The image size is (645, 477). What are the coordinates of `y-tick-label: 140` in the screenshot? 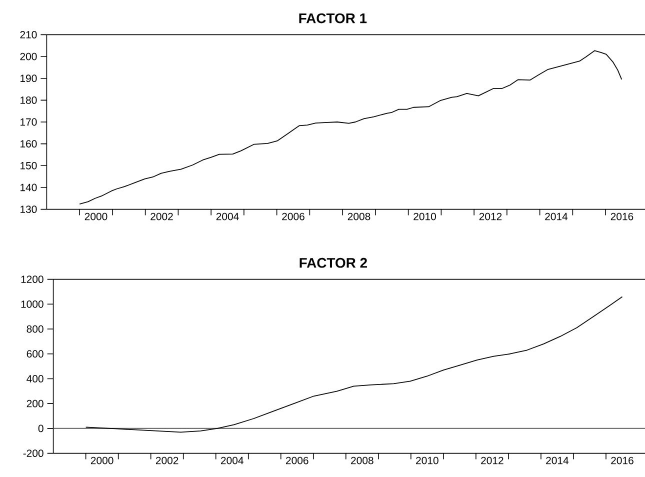 It's located at (28, 188).